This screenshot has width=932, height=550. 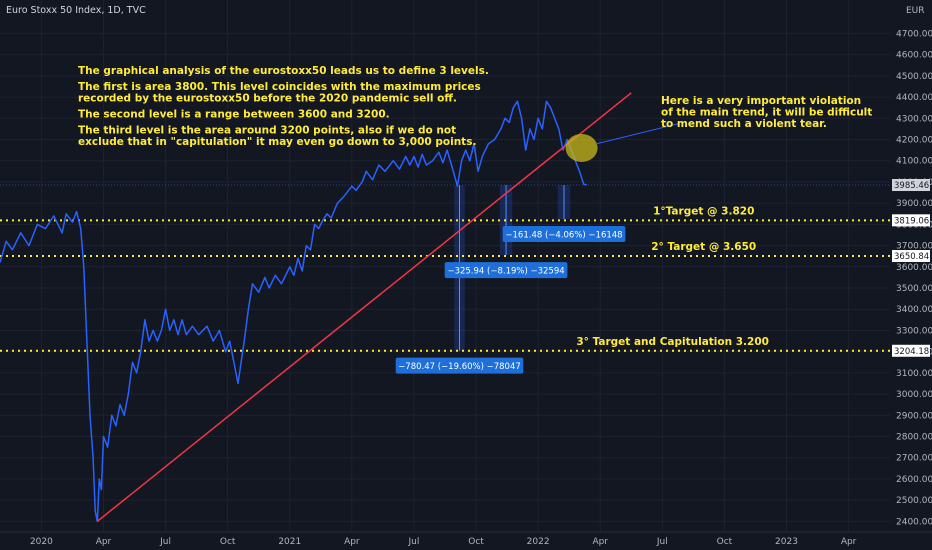 I want to click on y-tick-label: 3000.00, so click(x=914, y=395).